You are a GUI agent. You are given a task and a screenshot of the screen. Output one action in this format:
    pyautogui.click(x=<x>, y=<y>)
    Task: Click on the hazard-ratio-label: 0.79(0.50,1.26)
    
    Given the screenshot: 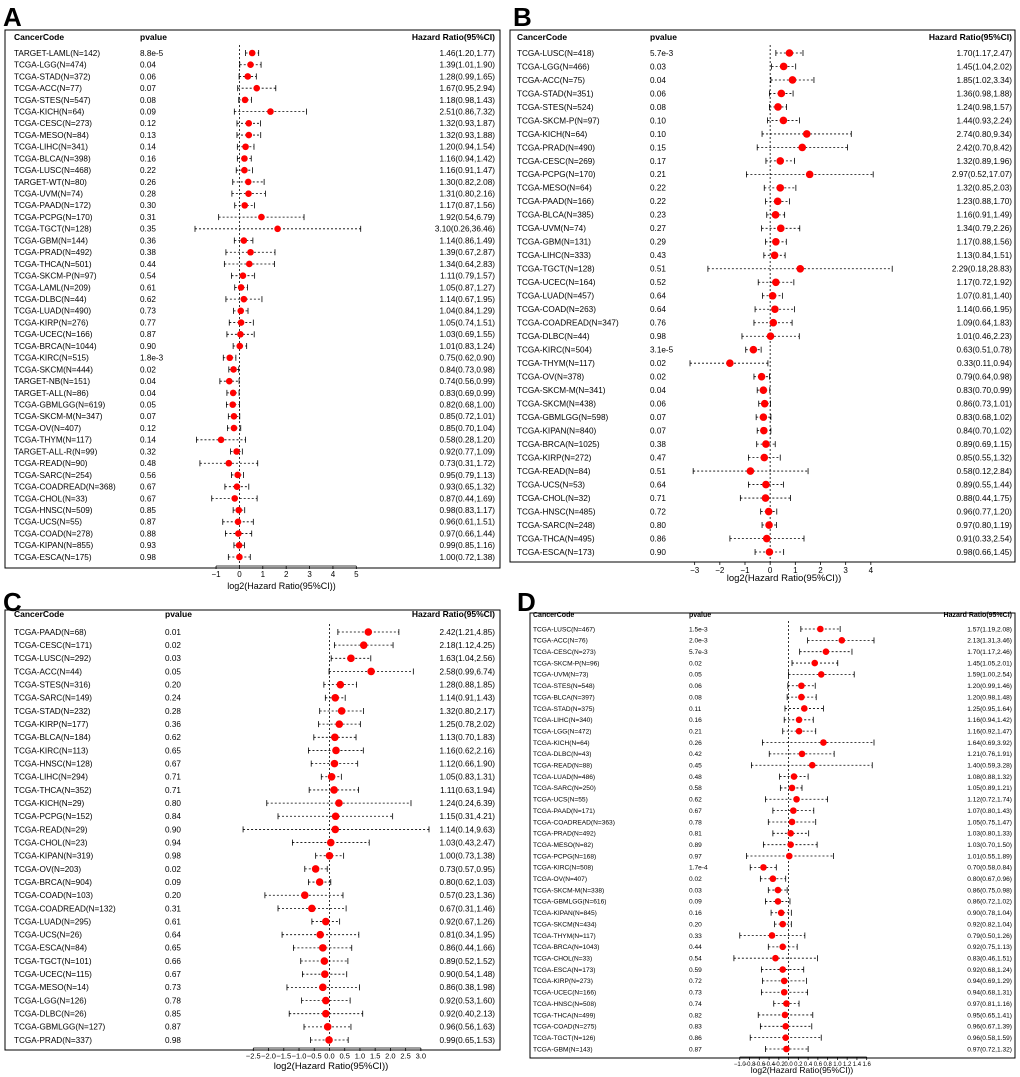 What is the action you would take?
    pyautogui.click(x=989, y=936)
    